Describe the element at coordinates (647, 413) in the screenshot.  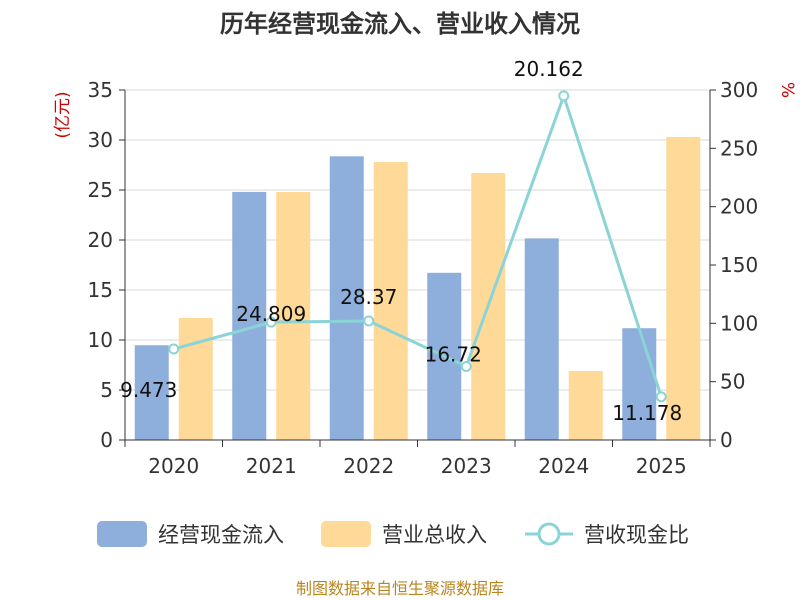
I see `data-label: 11.178` at that location.